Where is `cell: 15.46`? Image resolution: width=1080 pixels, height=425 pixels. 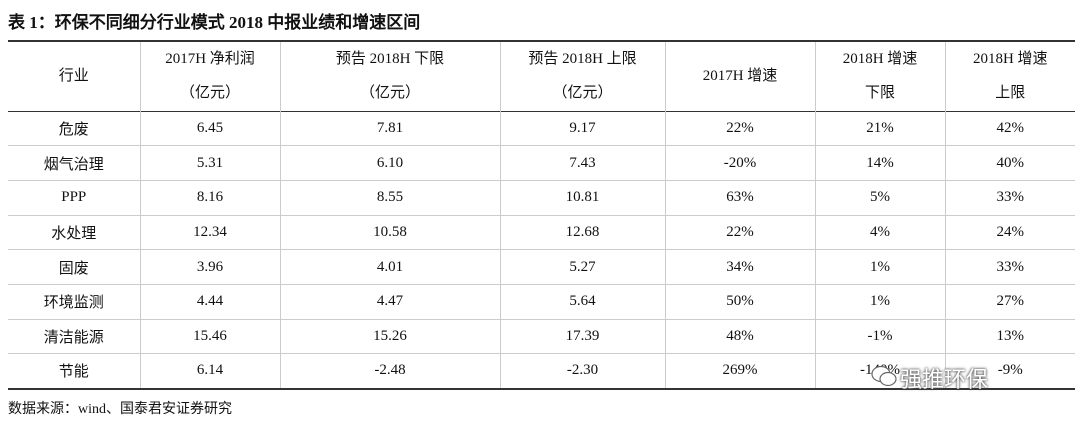 cell: 15.46 is located at coordinates (209, 336).